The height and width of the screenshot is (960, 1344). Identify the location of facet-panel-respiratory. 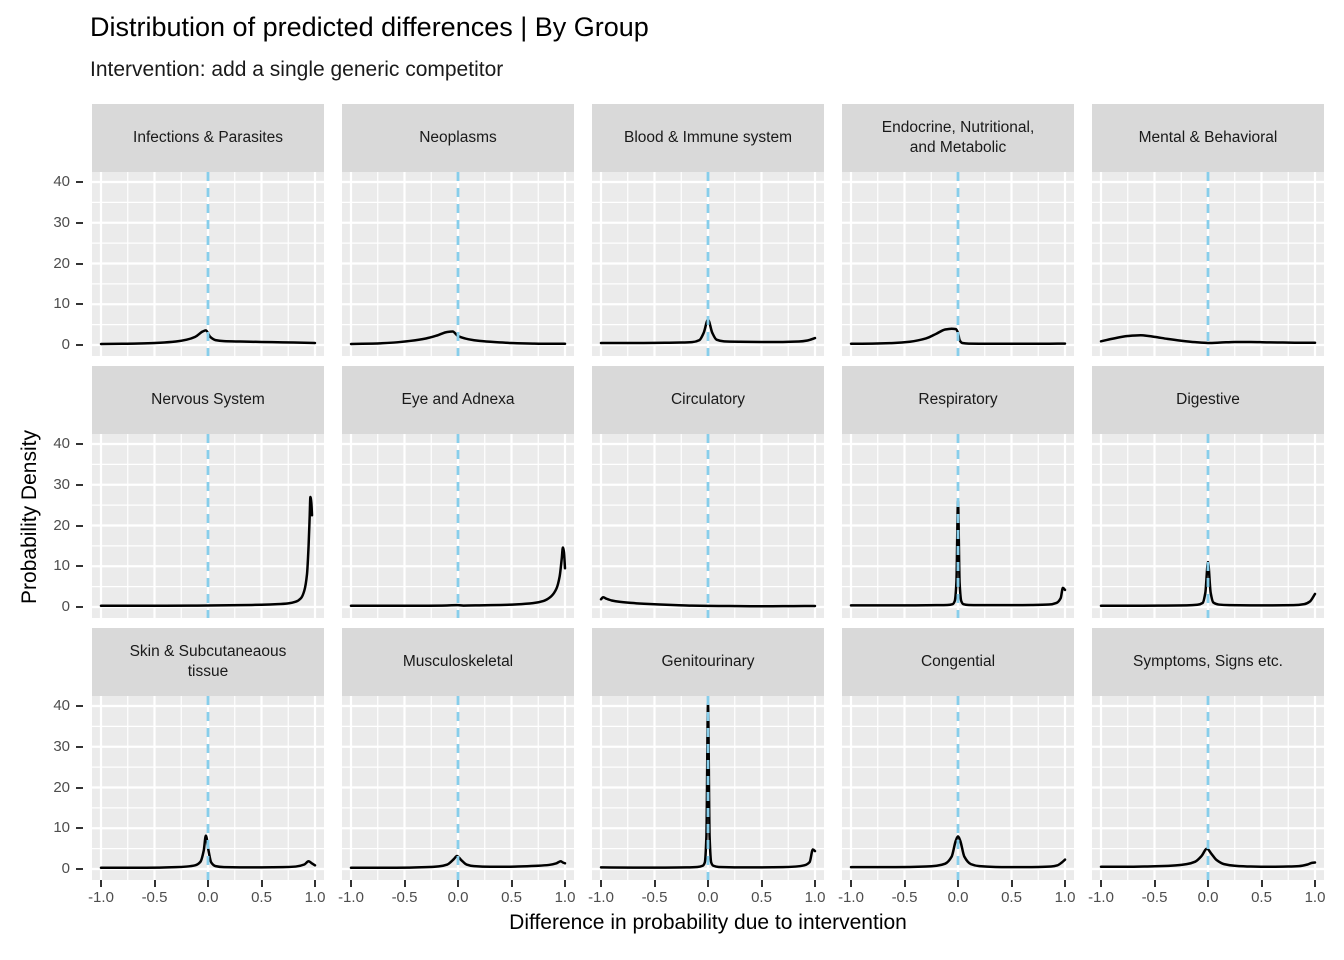
(958, 526).